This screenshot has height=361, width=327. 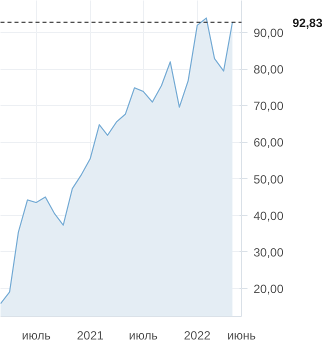 I want to click on y-tick-label: 80,00, so click(x=269, y=69).